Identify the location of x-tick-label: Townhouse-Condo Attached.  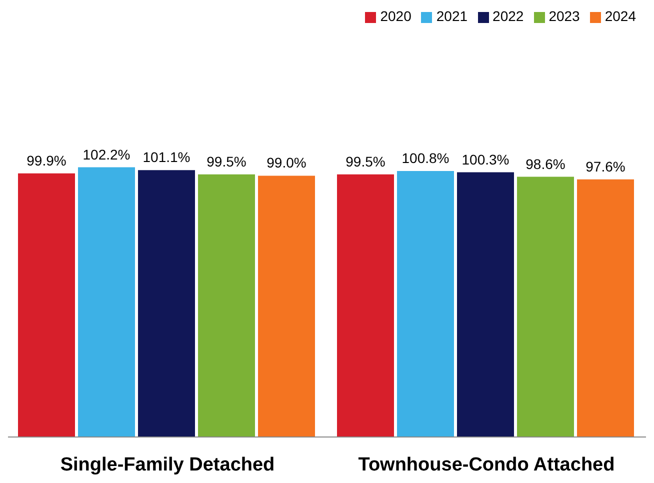
(486, 465).